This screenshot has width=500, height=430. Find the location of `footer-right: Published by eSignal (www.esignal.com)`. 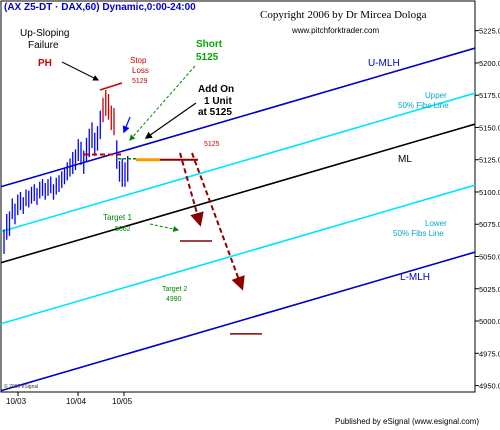

footer-right: Published by eSignal (www.esignal.com) is located at coordinates (407, 421).